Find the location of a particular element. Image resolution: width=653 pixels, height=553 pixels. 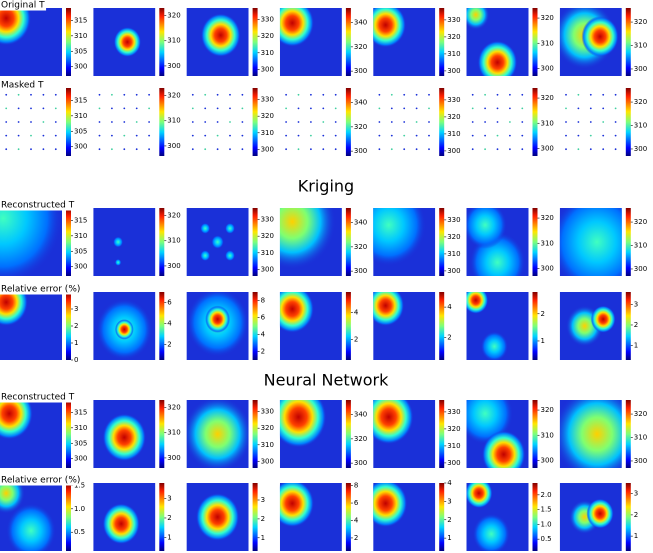

panel: 300 310 320 330 is located at coordinates (230, 242).